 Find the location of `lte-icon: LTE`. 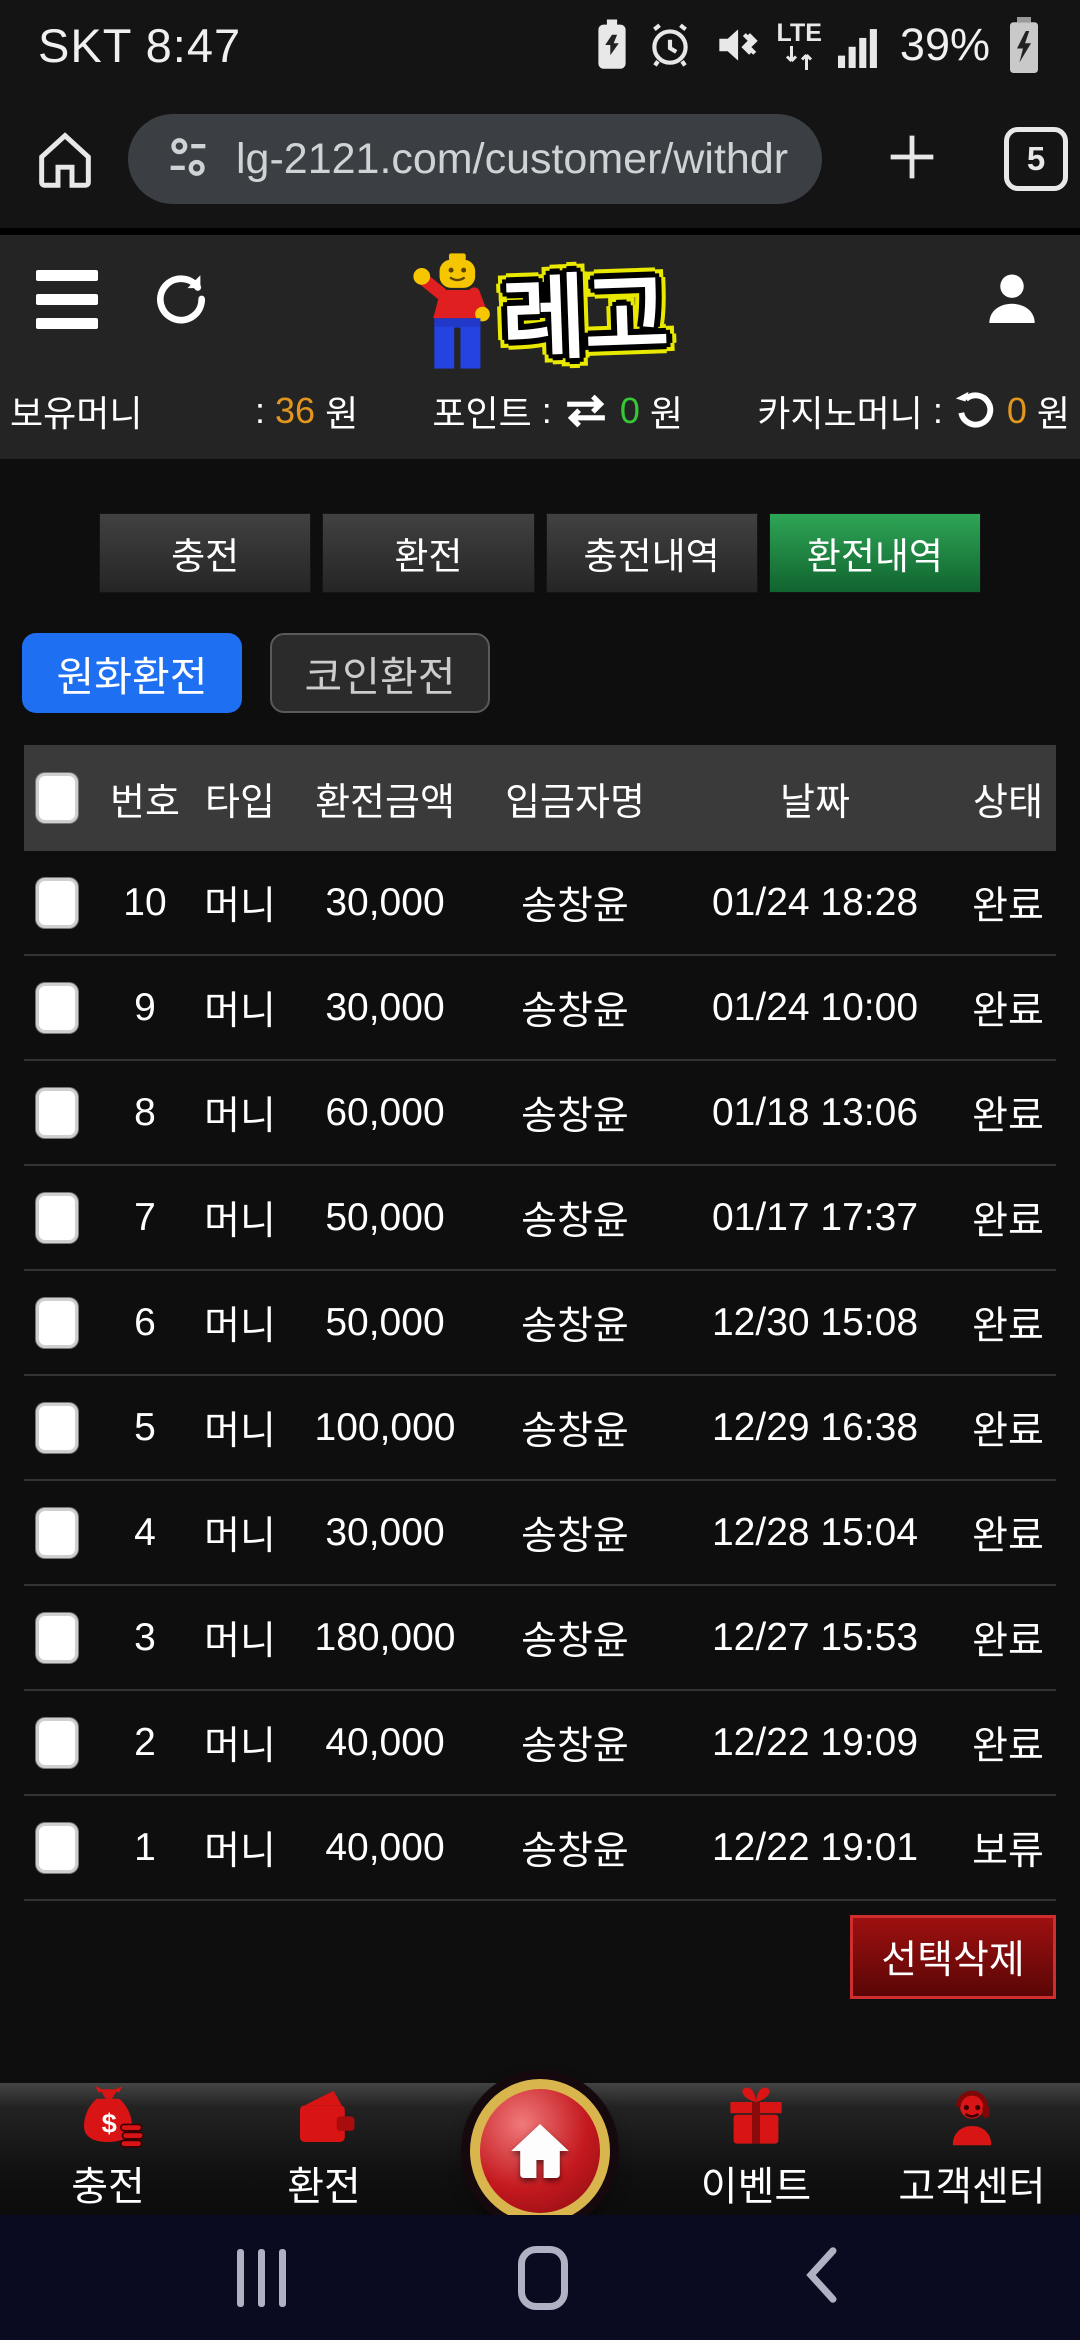

lte-icon: LTE is located at coordinates (799, 45).